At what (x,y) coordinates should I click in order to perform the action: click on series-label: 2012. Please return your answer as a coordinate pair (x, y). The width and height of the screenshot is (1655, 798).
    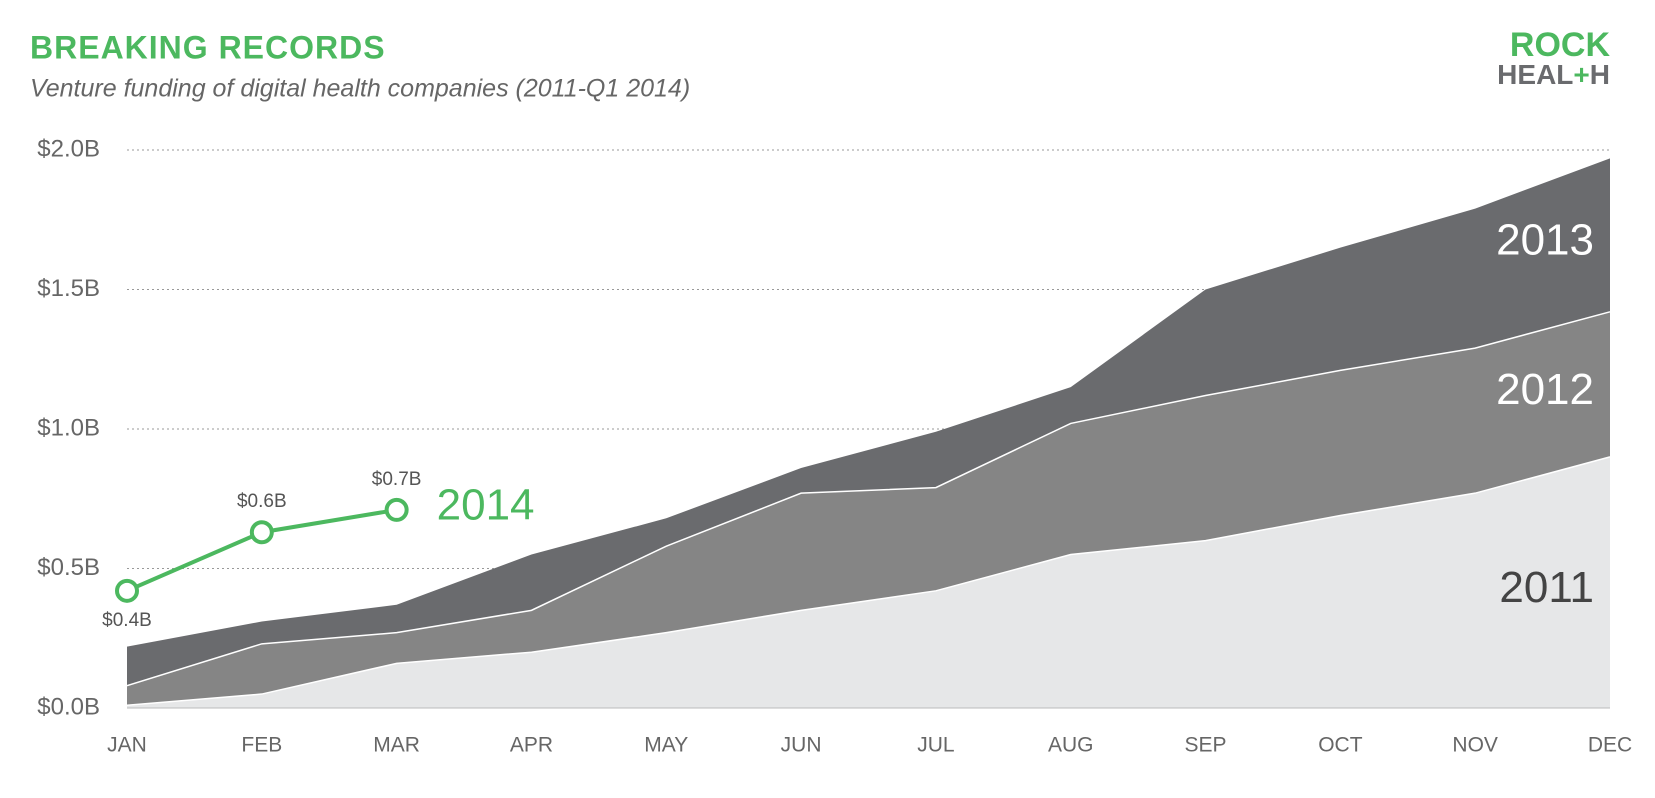
    Looking at the image, I should click on (1545, 389).